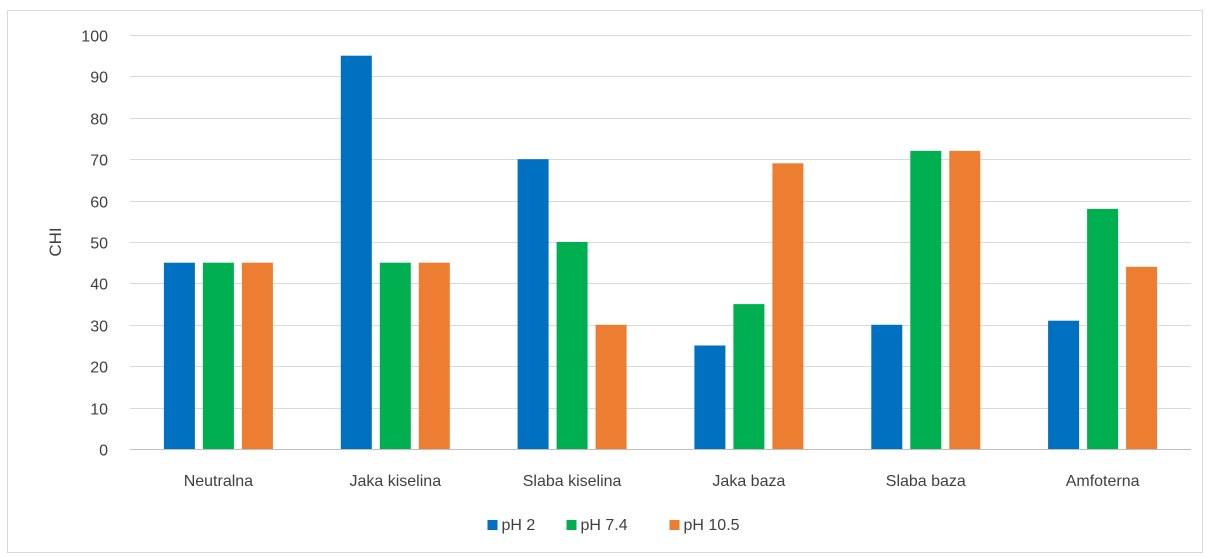  What do you see at coordinates (99, 410) in the screenshot?
I see `y-tick-label: 10` at bounding box center [99, 410].